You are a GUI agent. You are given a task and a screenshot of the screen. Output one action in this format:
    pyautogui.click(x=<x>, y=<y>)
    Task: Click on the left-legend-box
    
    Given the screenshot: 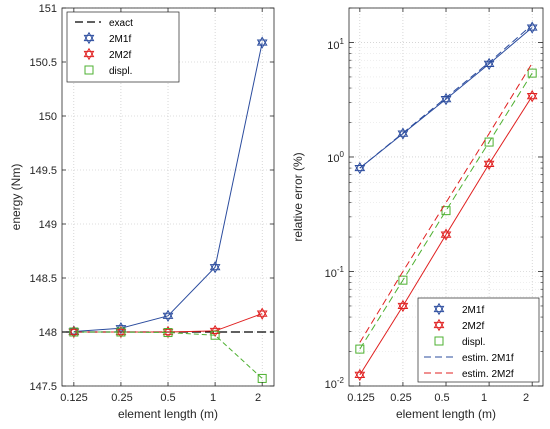 What is the action you would take?
    pyautogui.click(x=123, y=47)
    